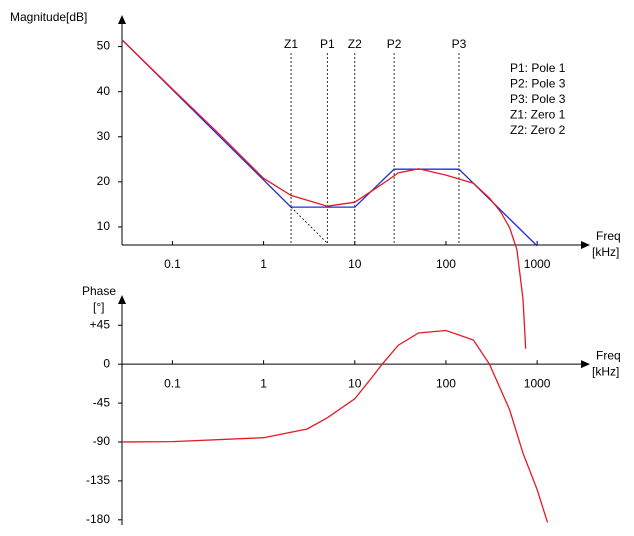 The height and width of the screenshot is (536, 634). Describe the element at coordinates (98, 480) in the screenshot. I see `y-tick-label: -135` at that location.